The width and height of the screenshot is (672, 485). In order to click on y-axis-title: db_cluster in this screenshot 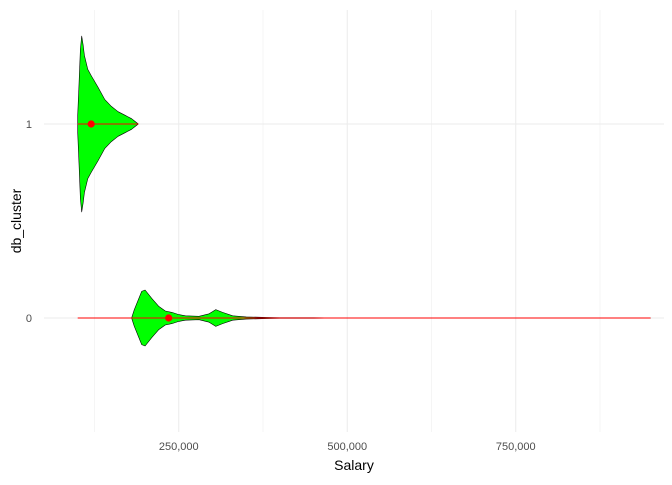, I will do `click(16, 220)`.